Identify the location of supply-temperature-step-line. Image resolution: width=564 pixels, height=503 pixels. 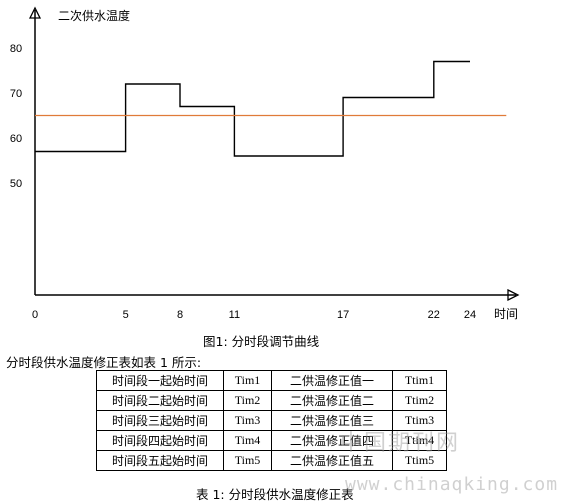
(252, 108).